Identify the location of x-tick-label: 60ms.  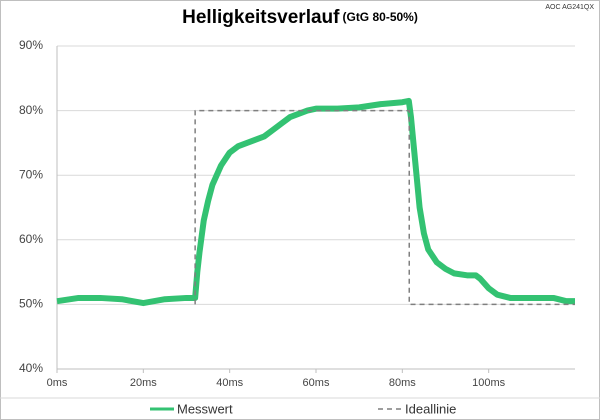
(316, 383).